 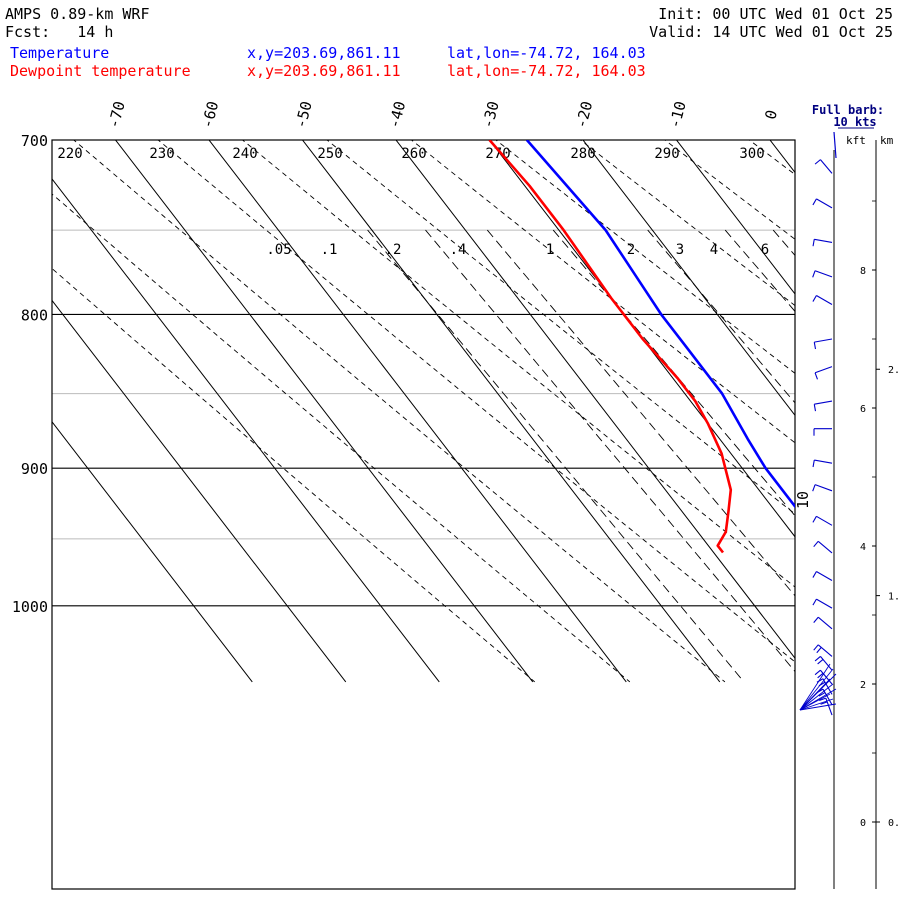 What do you see at coordinates (34, 469) in the screenshot?
I see `pressure-label-900: 900` at bounding box center [34, 469].